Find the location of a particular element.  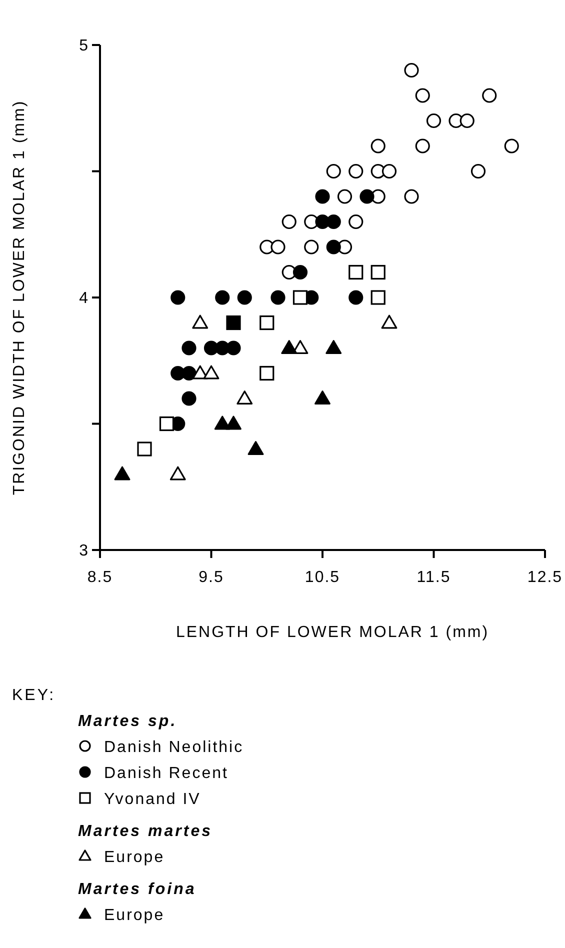

x-tick-label: 10.5 is located at coordinates (322, 577).